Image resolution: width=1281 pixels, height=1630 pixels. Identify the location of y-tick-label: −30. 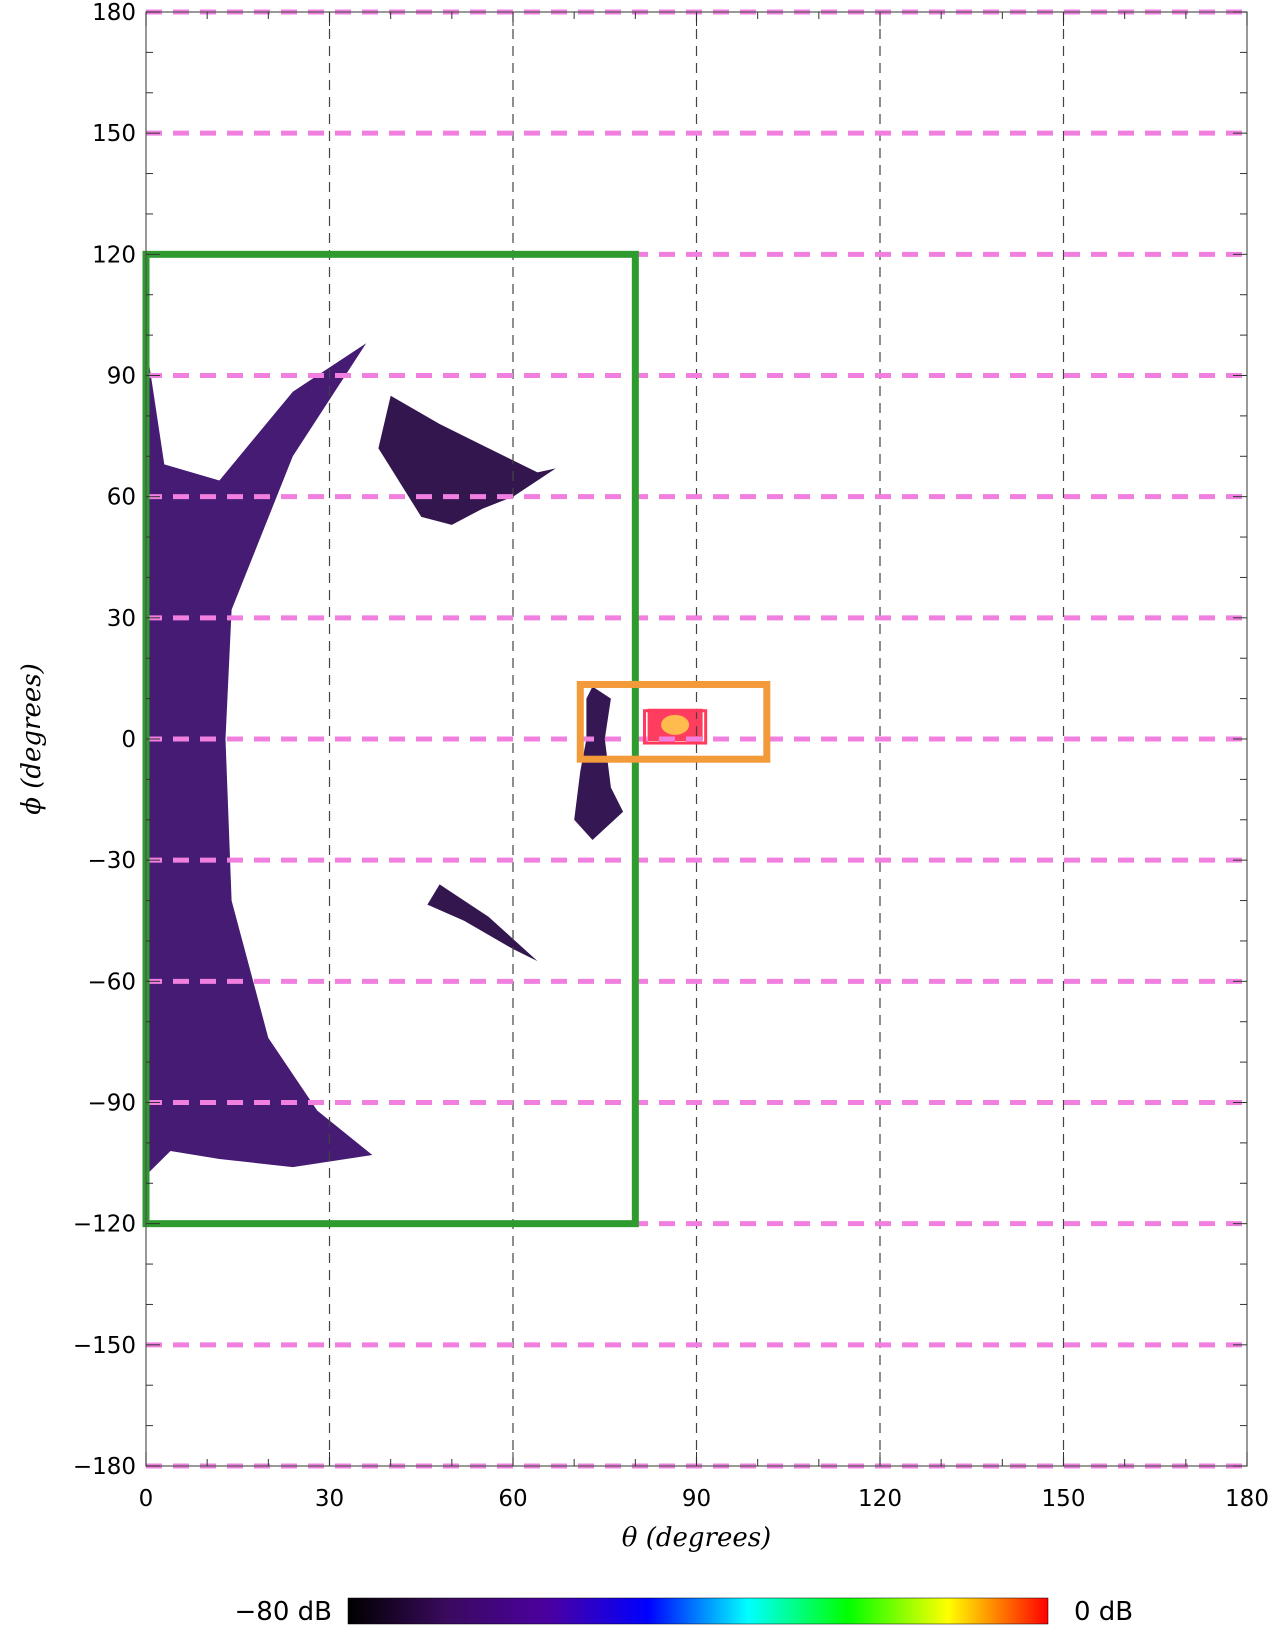
(111, 861).